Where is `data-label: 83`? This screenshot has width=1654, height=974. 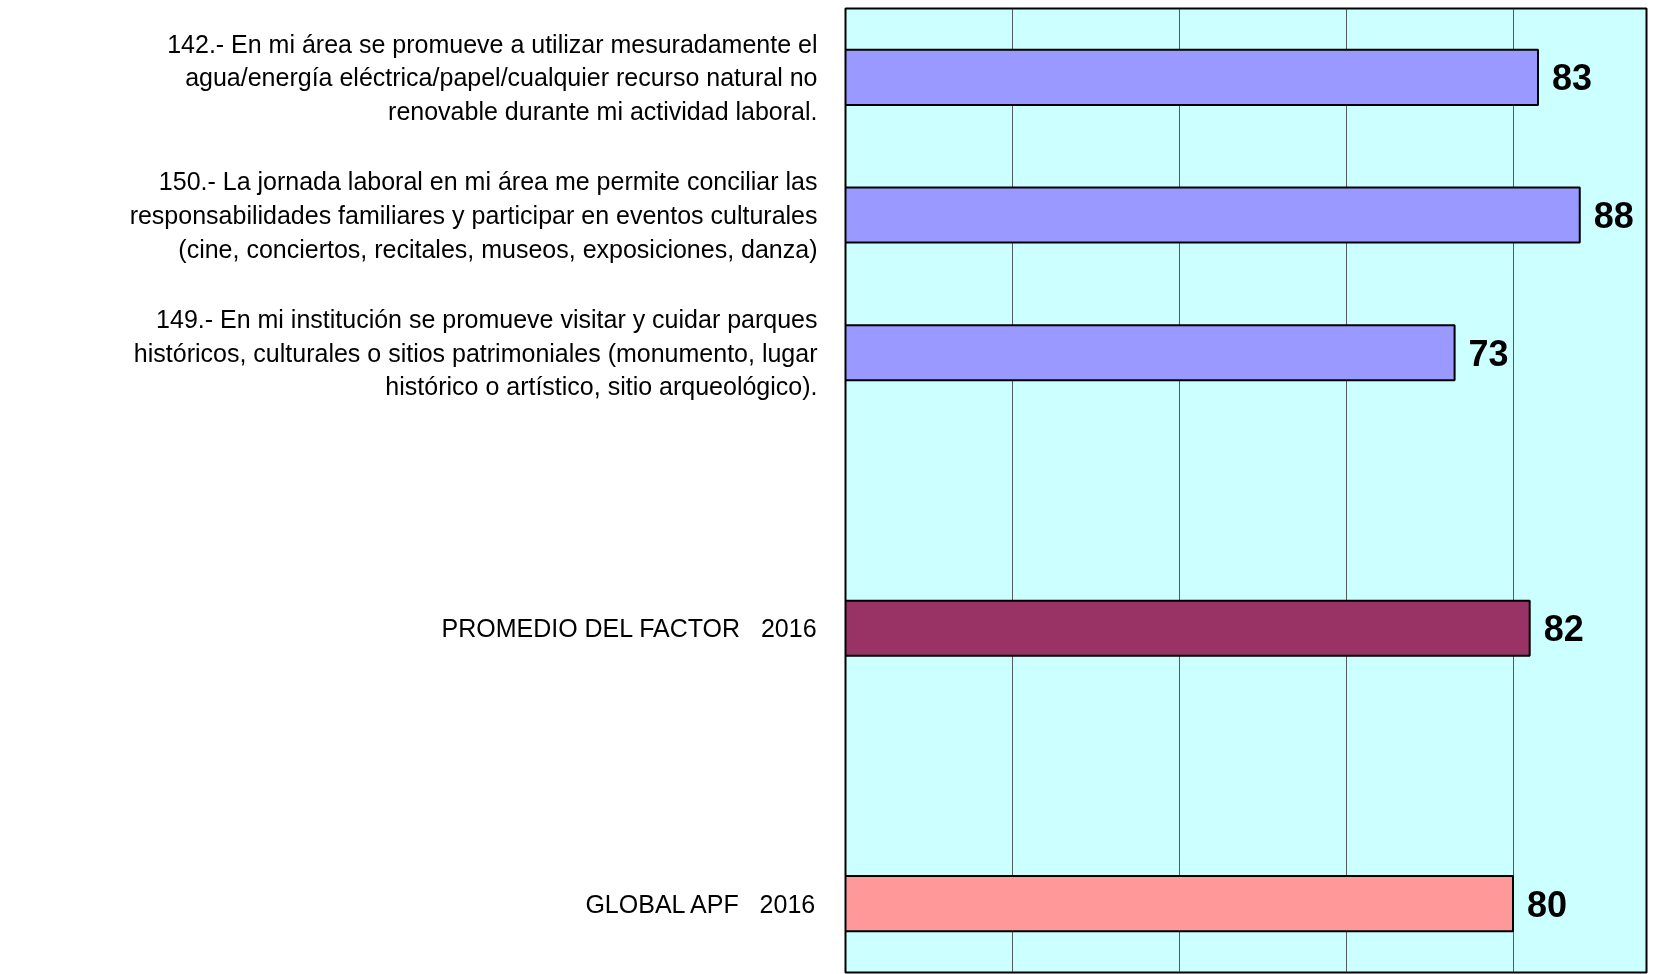
data-label: 83 is located at coordinates (1572, 78).